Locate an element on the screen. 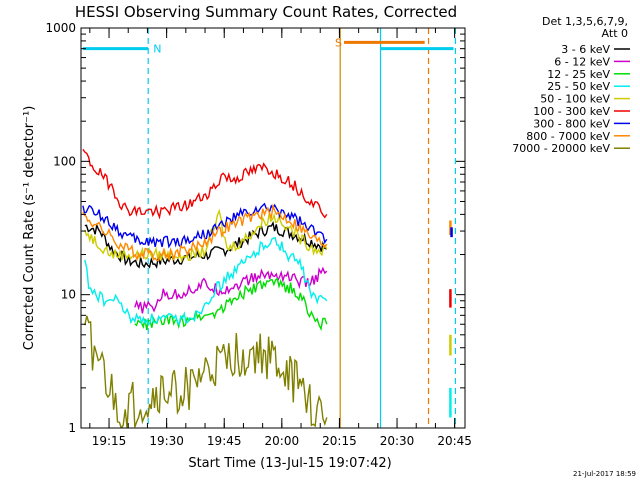  y-axis-label: Corrected Count Rate (s⁻¹ detector⁻¹) is located at coordinates (29, 228).